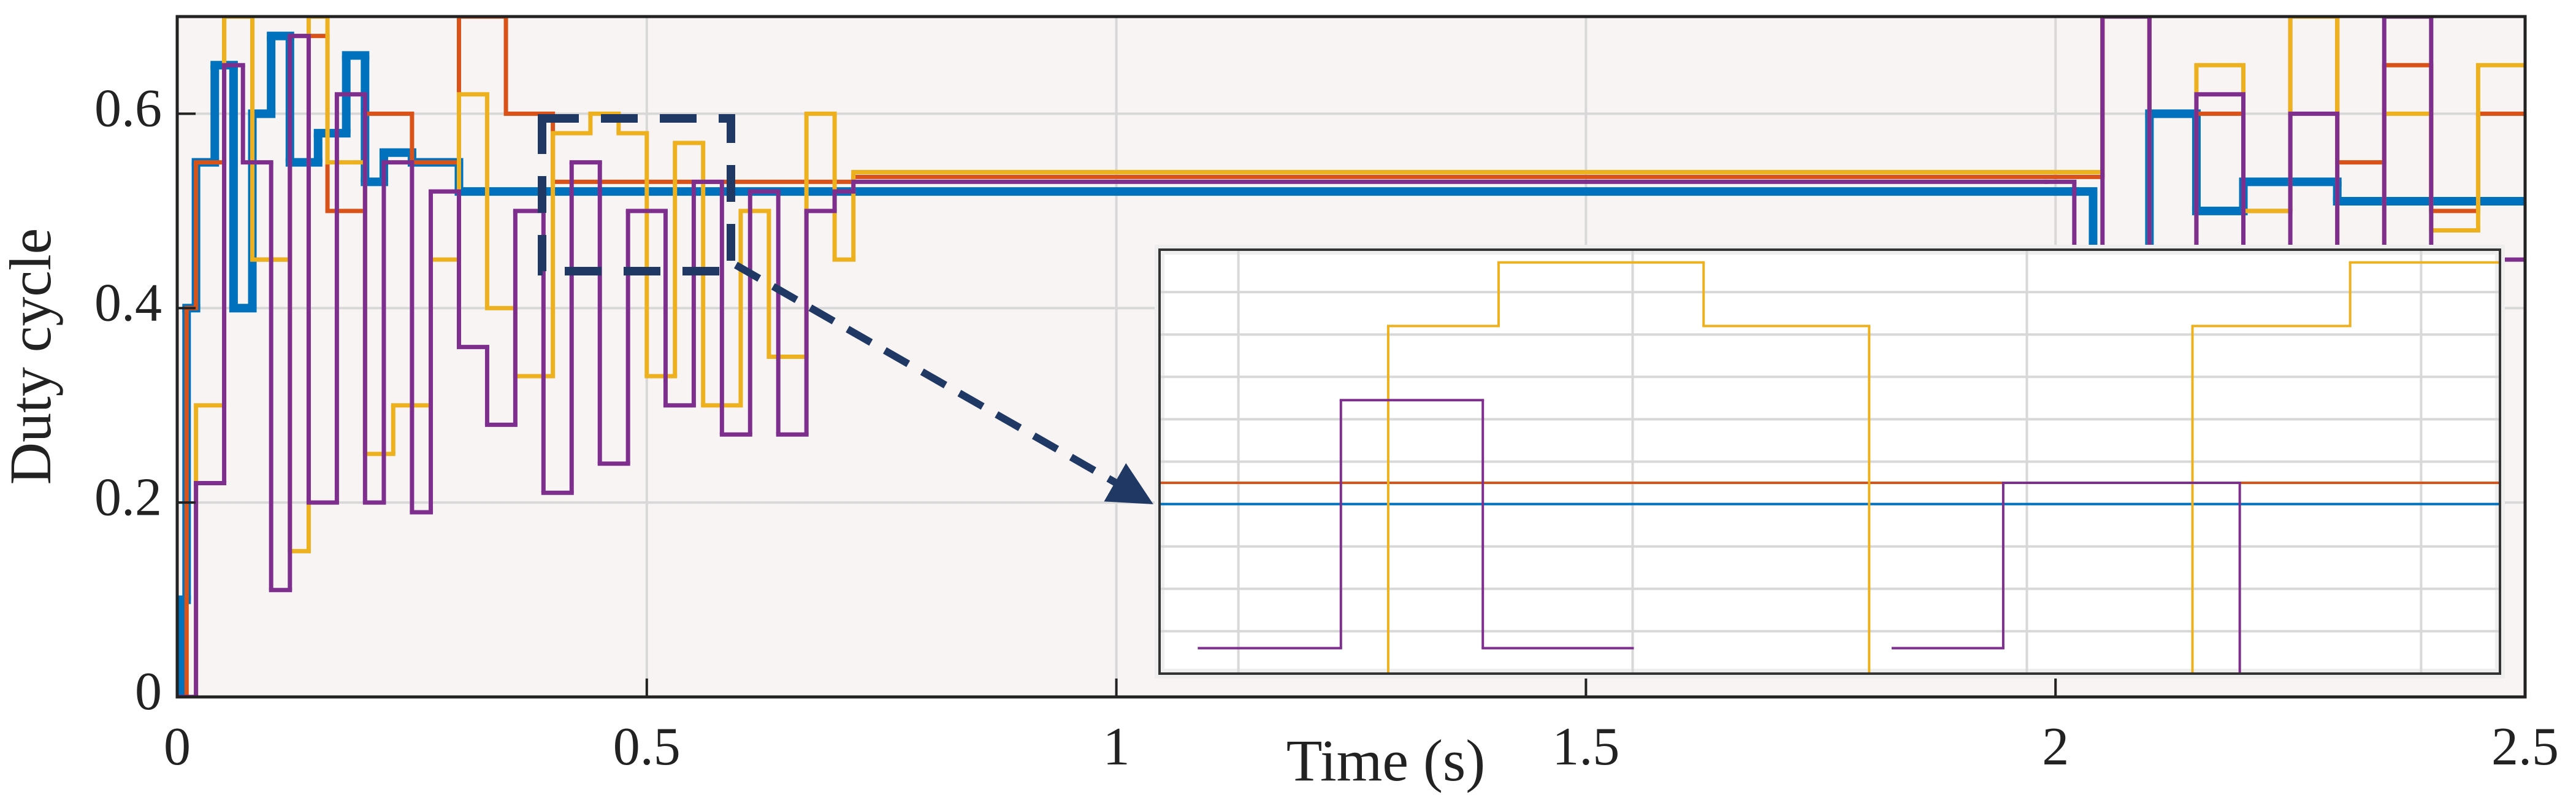 The image size is (2576, 800). What do you see at coordinates (1585, 747) in the screenshot?
I see `x-tick-label: 1.5` at bounding box center [1585, 747].